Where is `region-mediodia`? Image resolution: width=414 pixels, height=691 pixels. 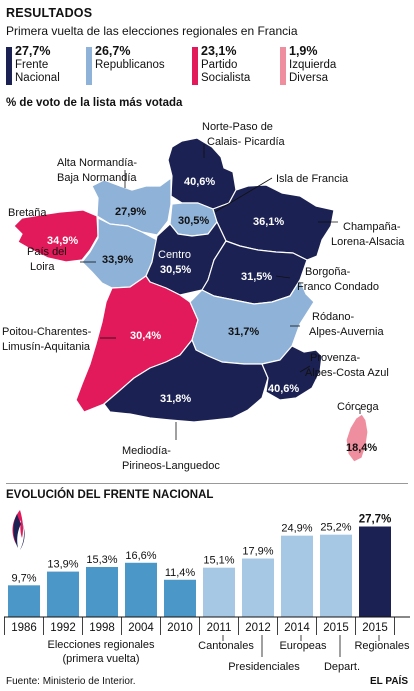 region-mediodia is located at coordinates (186, 381).